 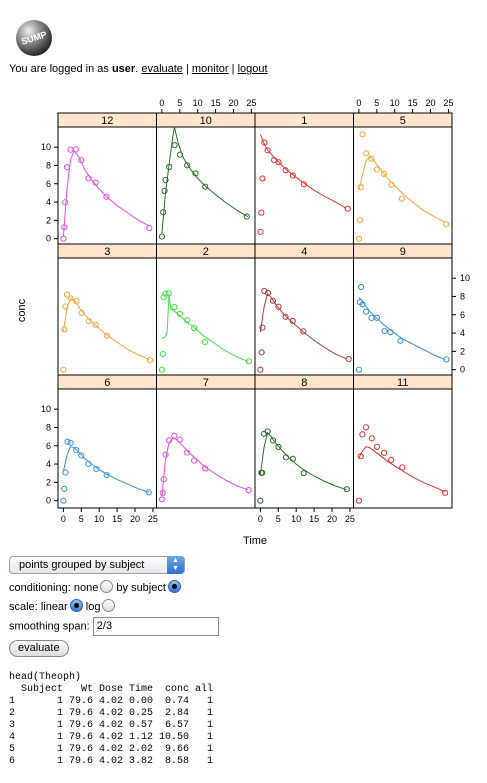 I want to click on select-arrows-icon: ▲ ▼, so click(x=175, y=565).